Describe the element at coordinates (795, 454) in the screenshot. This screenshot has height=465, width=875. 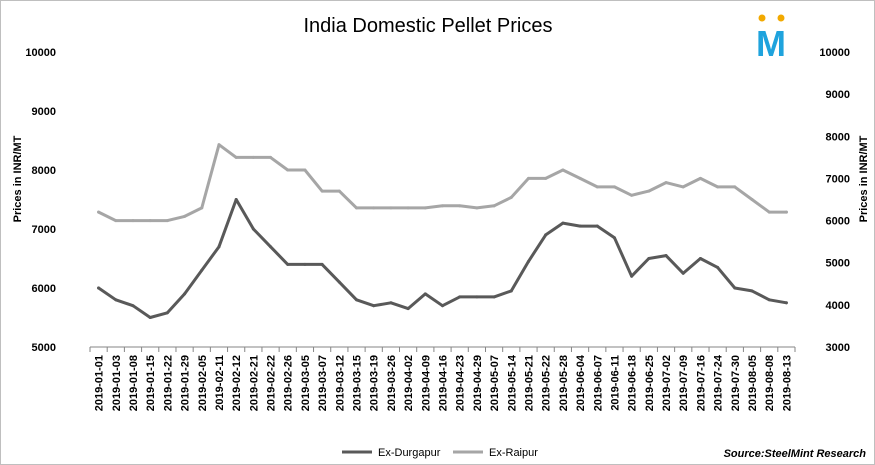
I see `source-note: Source:SteelMint Research` at that location.